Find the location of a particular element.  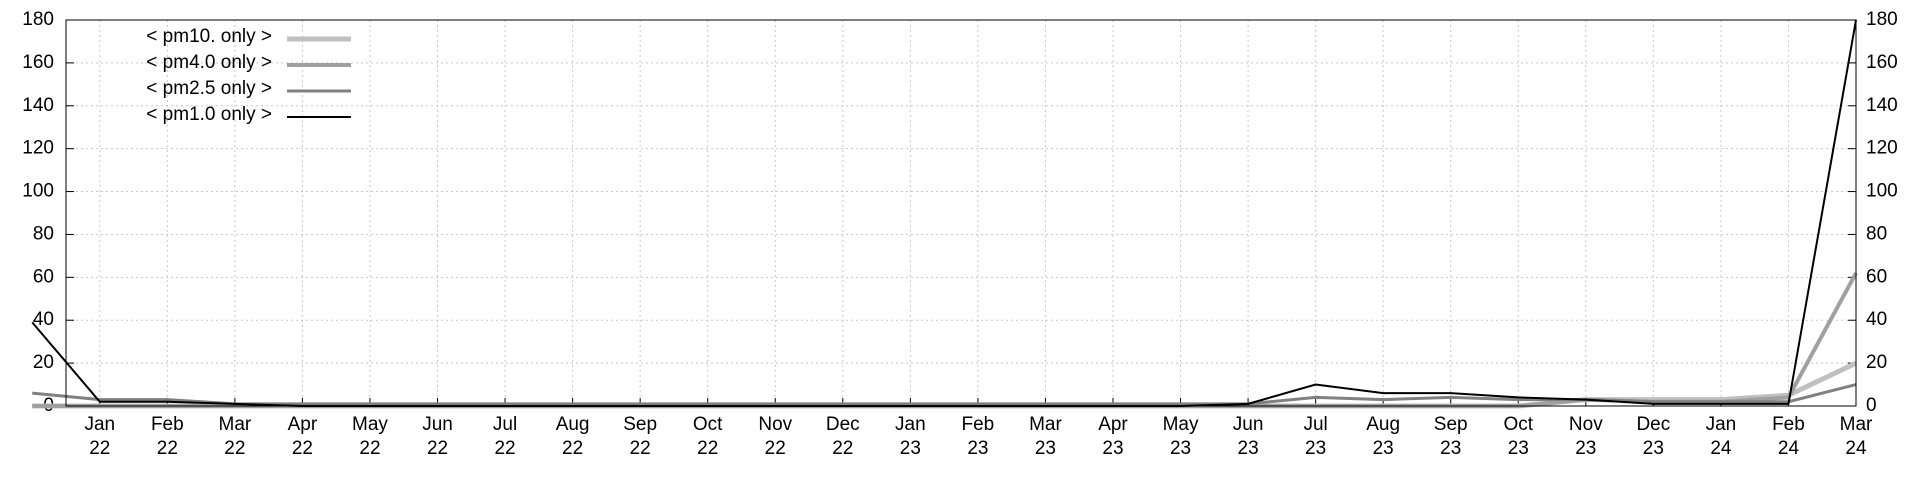

x-tick-label: Jan 24 is located at coordinates (1721, 436).